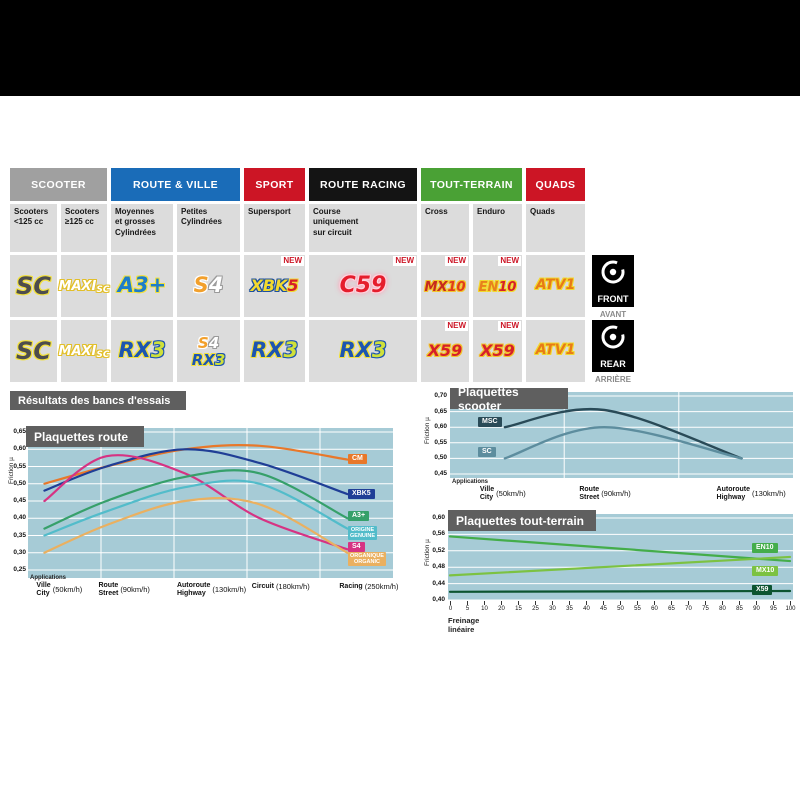  I want to click on legend-cm: CM, so click(357, 459).